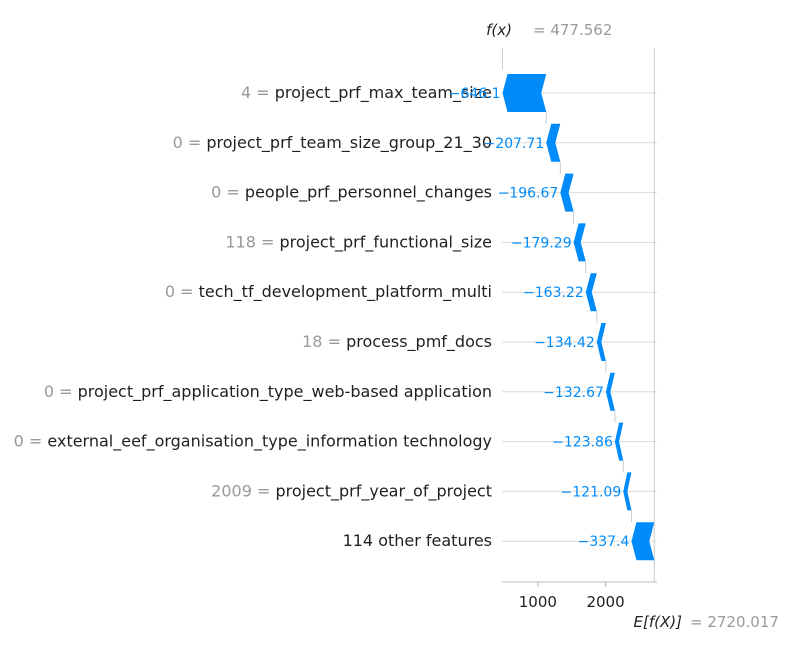 This screenshot has width=800, height=650. Describe the element at coordinates (383, 93) in the screenshot. I see `feature-name: project_prf_max_team_size` at that location.